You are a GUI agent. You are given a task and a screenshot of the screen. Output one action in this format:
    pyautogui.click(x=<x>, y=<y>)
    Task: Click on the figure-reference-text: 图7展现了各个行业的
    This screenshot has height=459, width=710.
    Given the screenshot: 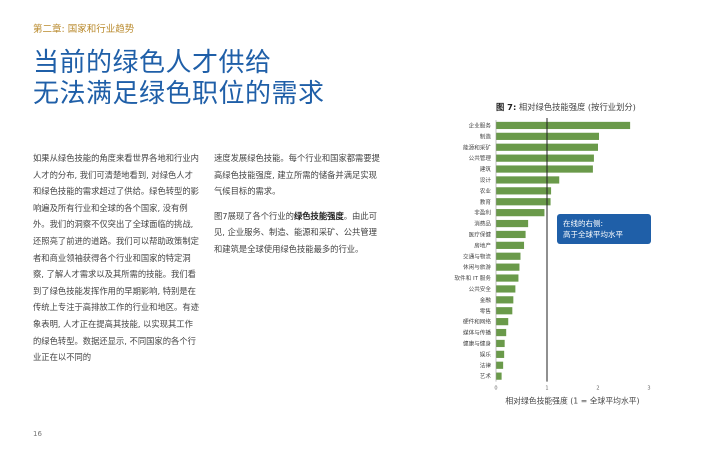 What is the action you would take?
    pyautogui.click(x=254, y=215)
    